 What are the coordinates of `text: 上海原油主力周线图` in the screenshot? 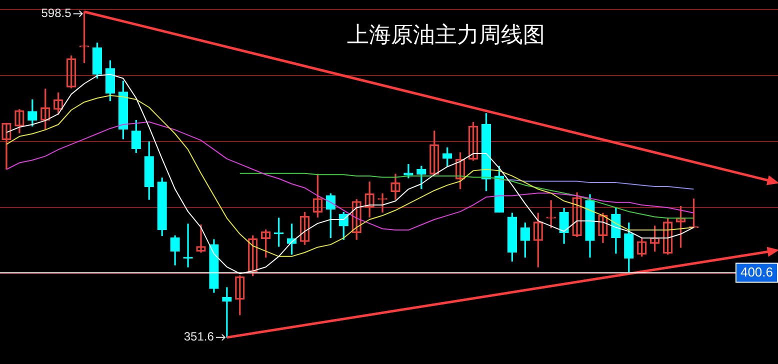 It's located at (446, 35).